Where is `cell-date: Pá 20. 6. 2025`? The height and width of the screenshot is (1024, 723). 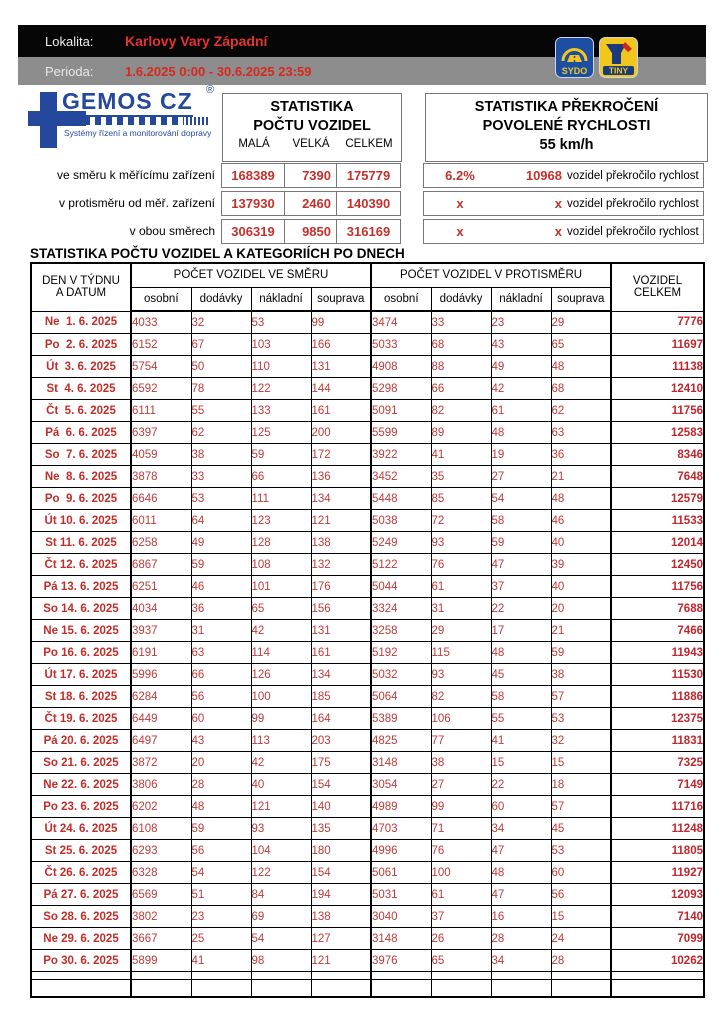 cell-date: Pá 20. 6. 2025 is located at coordinates (81, 740).